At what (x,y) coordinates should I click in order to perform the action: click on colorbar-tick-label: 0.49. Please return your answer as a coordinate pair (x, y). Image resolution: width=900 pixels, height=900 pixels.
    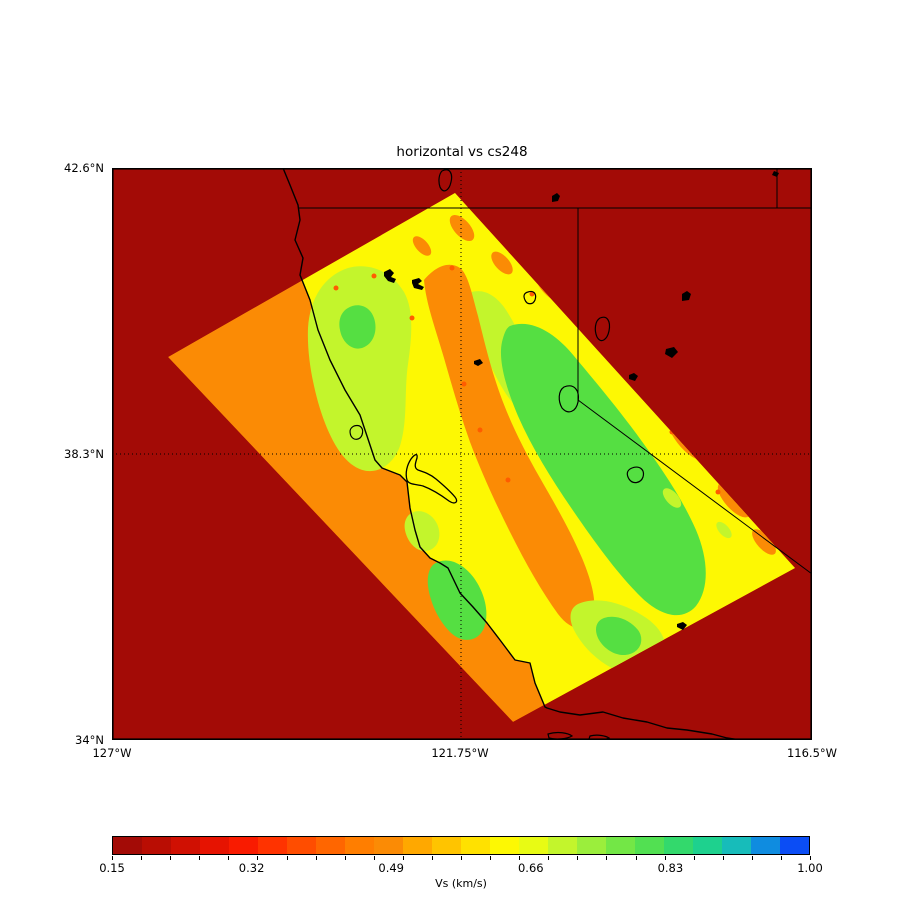
    Looking at the image, I should click on (391, 868).